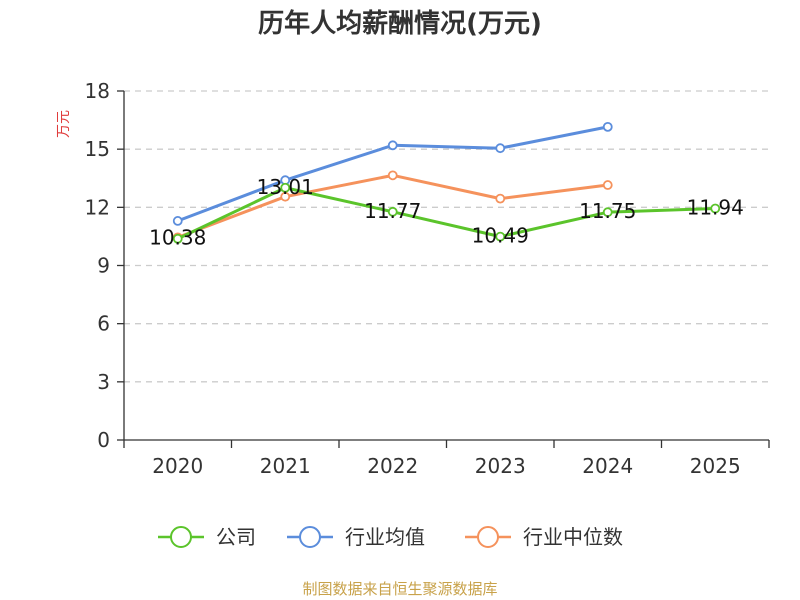 The height and width of the screenshot is (600, 800). I want to click on y-tick-label: 18, so click(97, 91).